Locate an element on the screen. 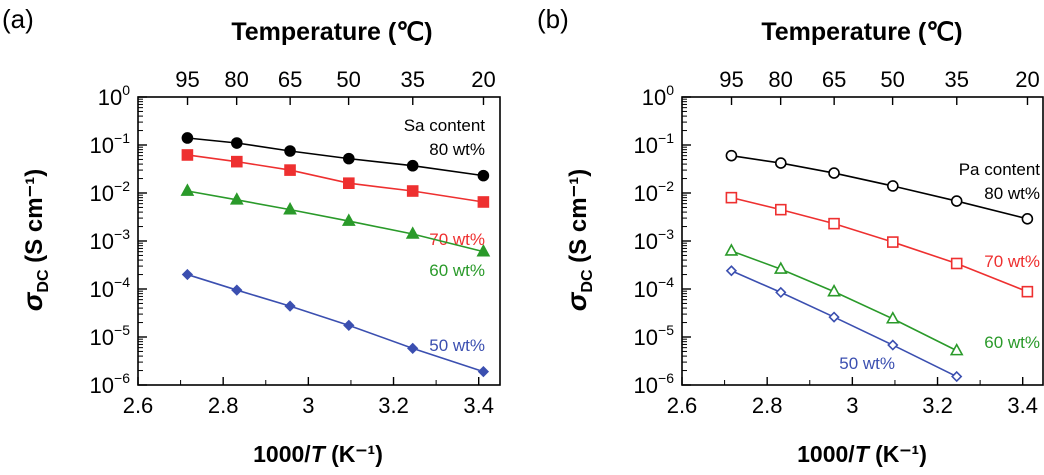 The image size is (1044, 475). series-70wt is located at coordinates (879, 244).